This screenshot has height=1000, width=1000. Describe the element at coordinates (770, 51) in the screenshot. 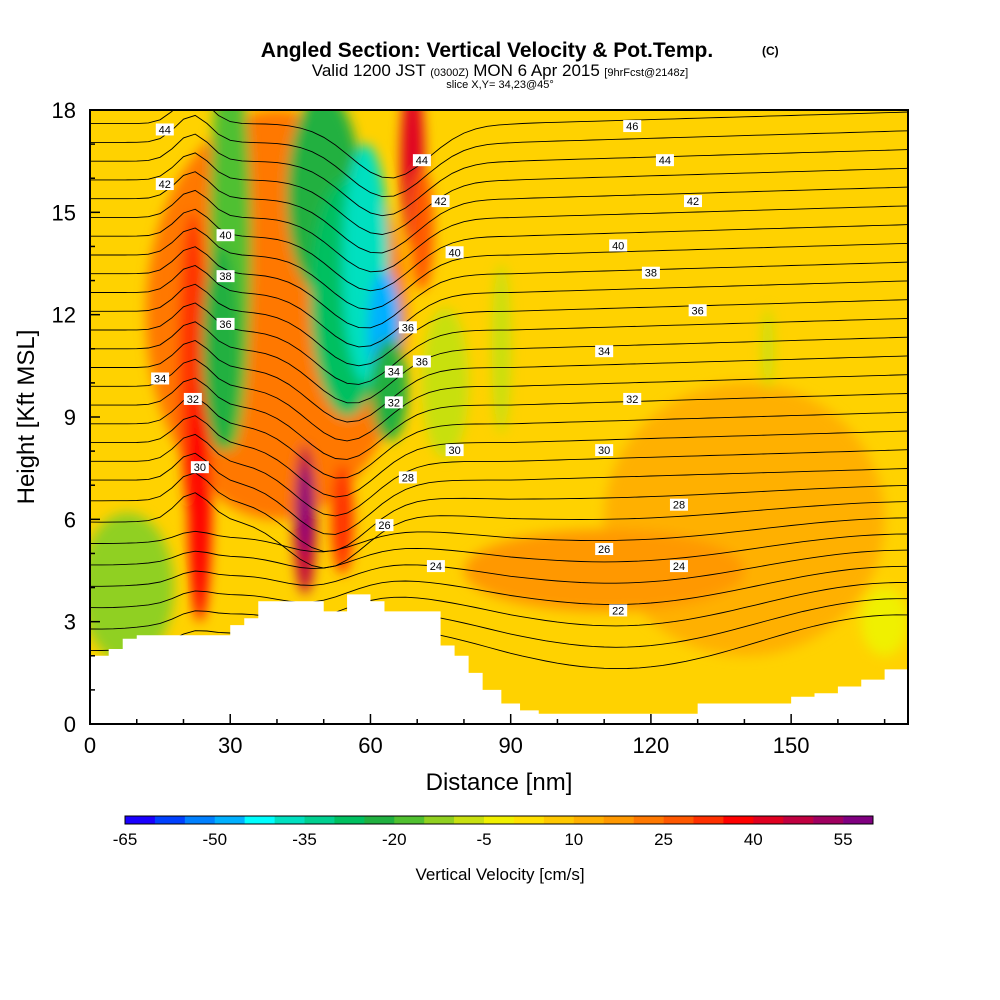

I see `title-units: (C)` at that location.